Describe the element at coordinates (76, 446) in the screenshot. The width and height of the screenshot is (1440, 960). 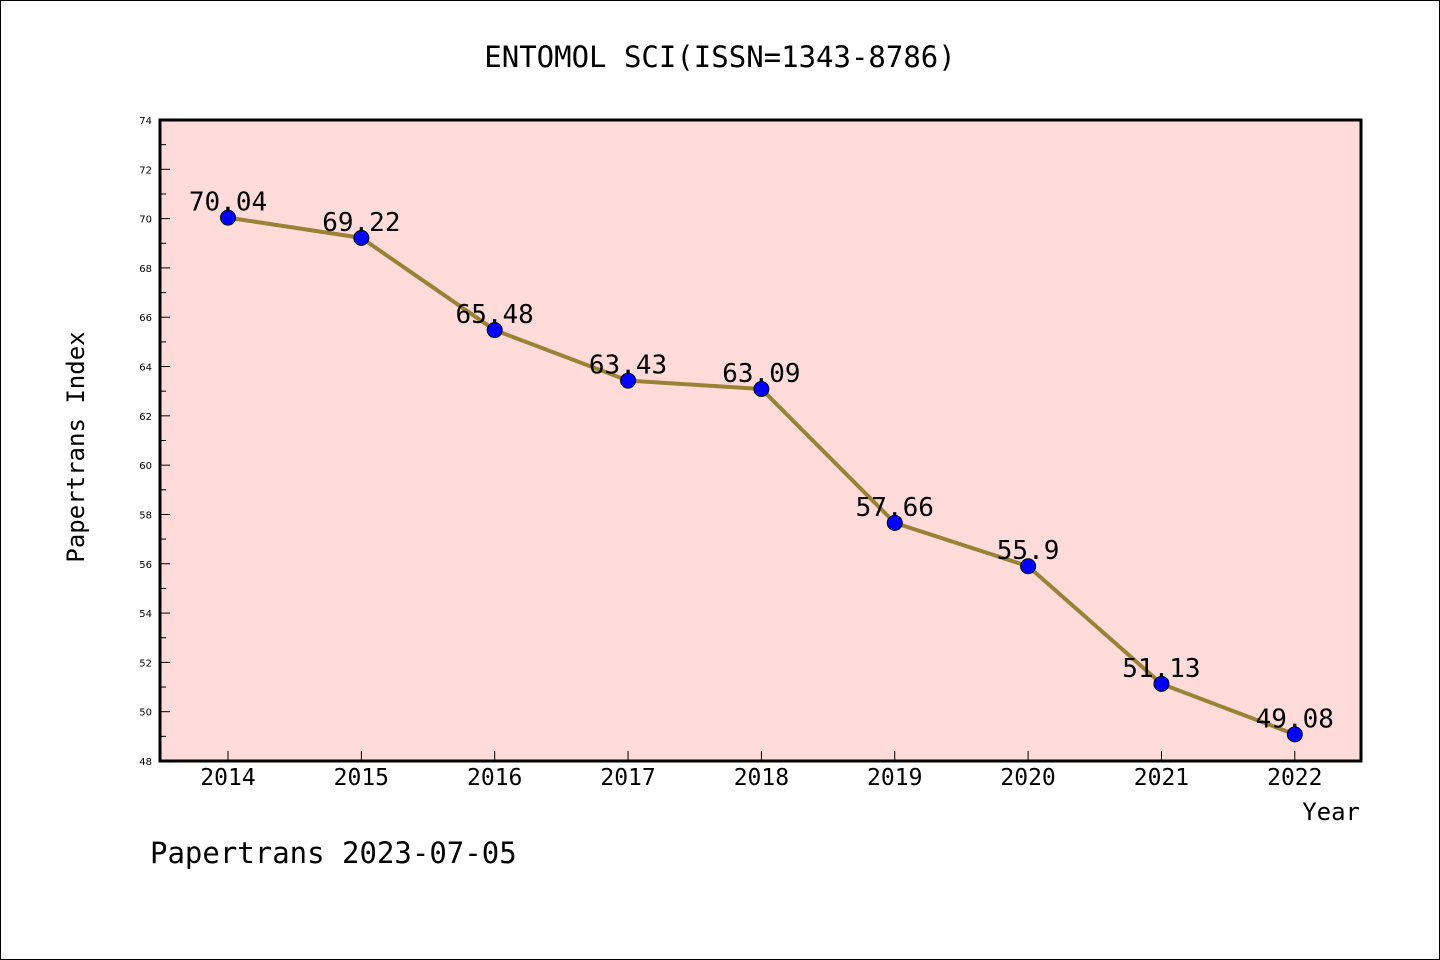
I see `y-axis-label: Papertrans Index` at that location.